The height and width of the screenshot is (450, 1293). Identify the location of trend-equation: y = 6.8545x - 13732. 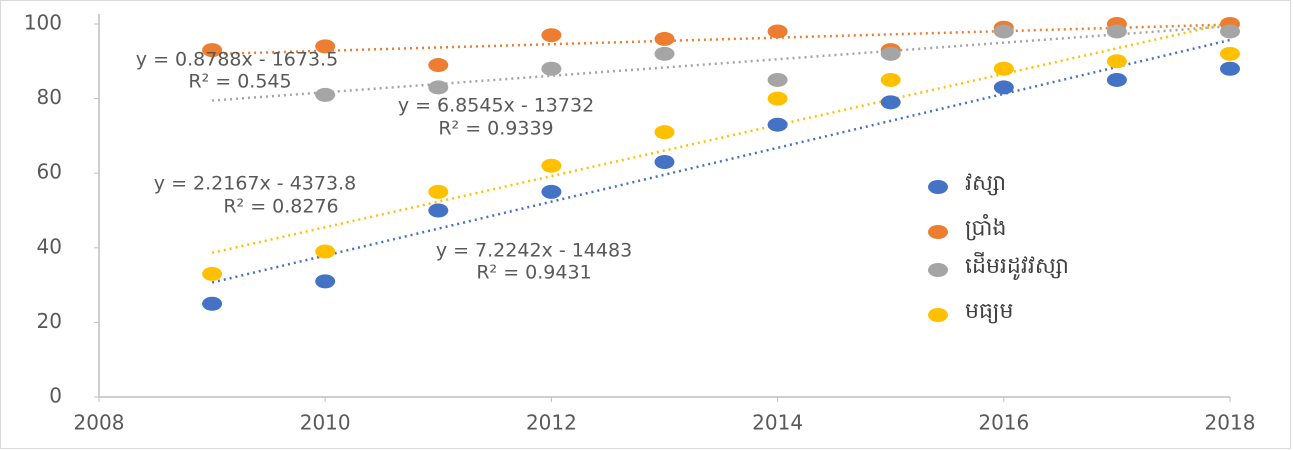
(496, 106).